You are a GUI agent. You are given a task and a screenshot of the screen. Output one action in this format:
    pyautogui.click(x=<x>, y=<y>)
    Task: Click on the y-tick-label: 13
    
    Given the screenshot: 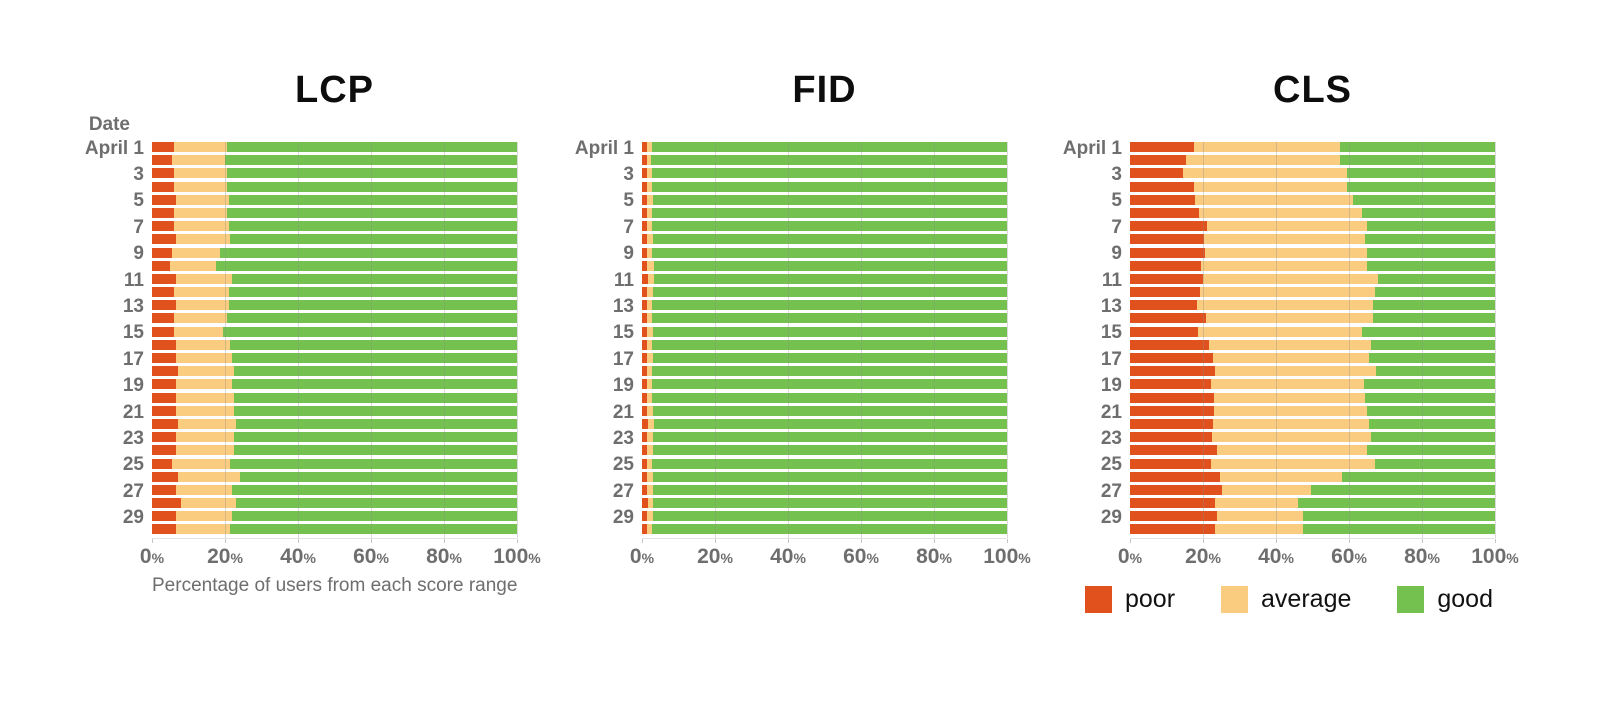 What is the action you would take?
    pyautogui.click(x=1111, y=306)
    